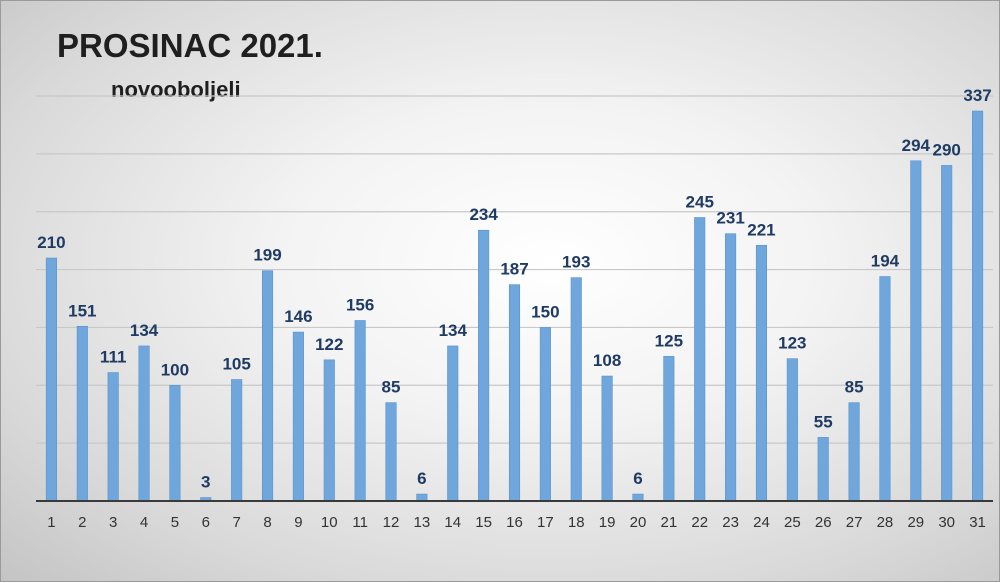 This screenshot has width=1000, height=583. Describe the element at coordinates (206, 522) in the screenshot. I see `x-tick-label: 6` at that location.